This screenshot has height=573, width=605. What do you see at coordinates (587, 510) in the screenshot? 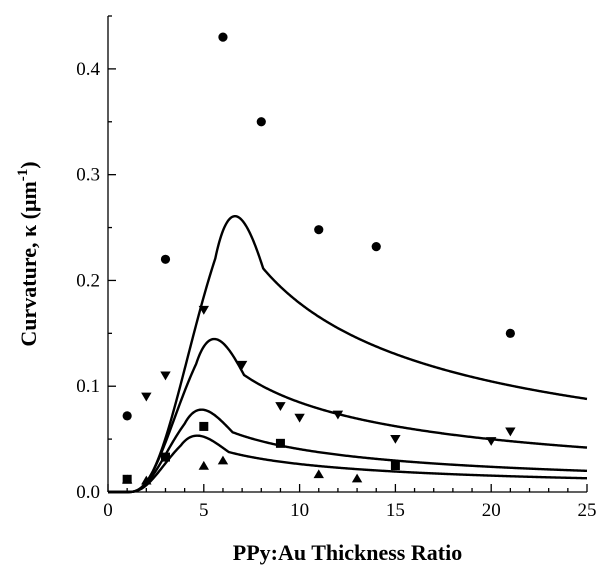
I see `x-tick-label: 25` at bounding box center [587, 510].